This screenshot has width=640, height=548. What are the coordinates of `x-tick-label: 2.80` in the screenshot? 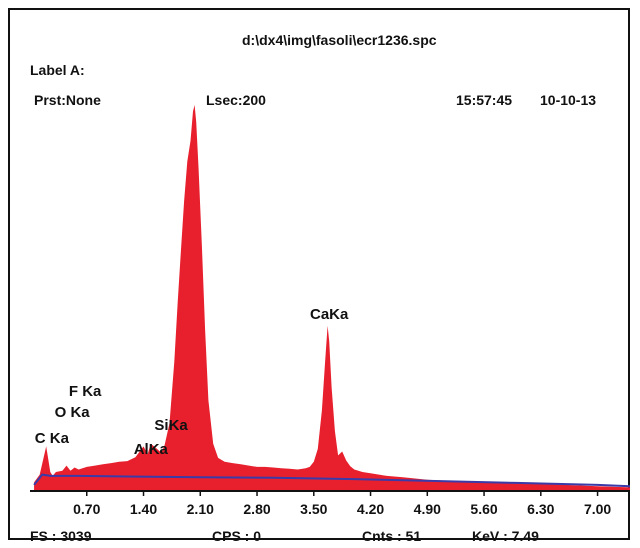 It's located at (256, 509).